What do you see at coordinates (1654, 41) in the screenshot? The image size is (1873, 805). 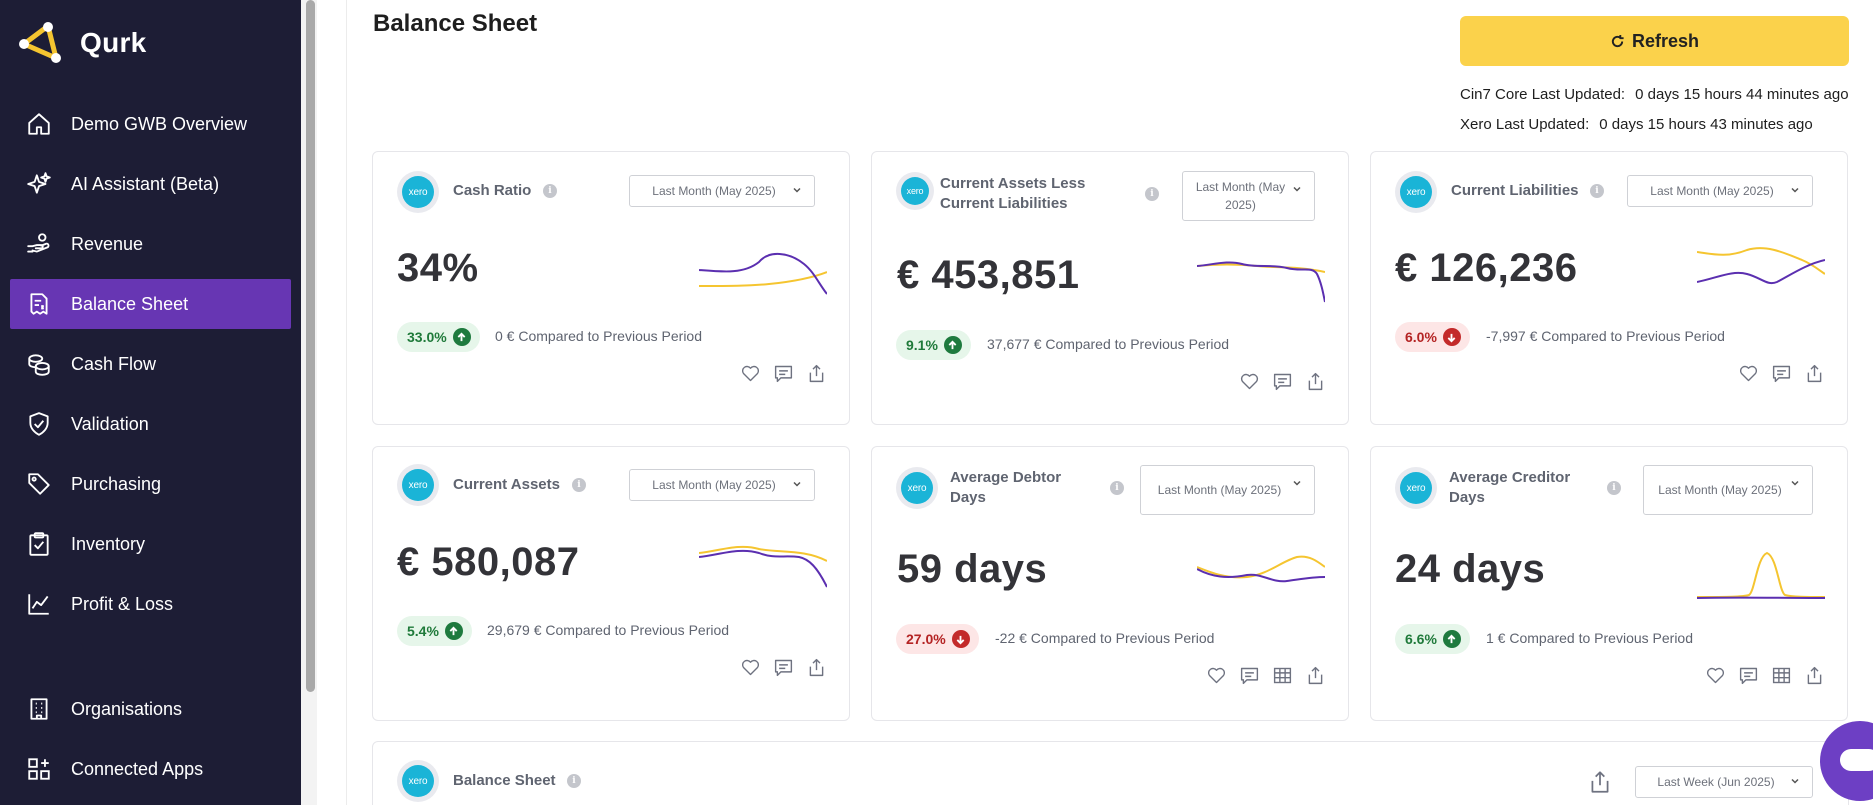 I see `refresh-button: Refresh` at bounding box center [1654, 41].